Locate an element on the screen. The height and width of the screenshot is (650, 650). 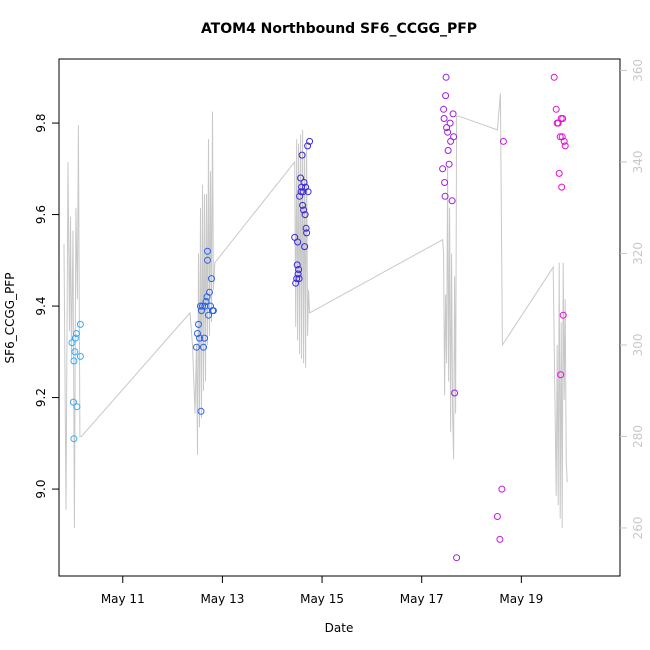
y2-tick-label: 320 is located at coordinates (638, 253).